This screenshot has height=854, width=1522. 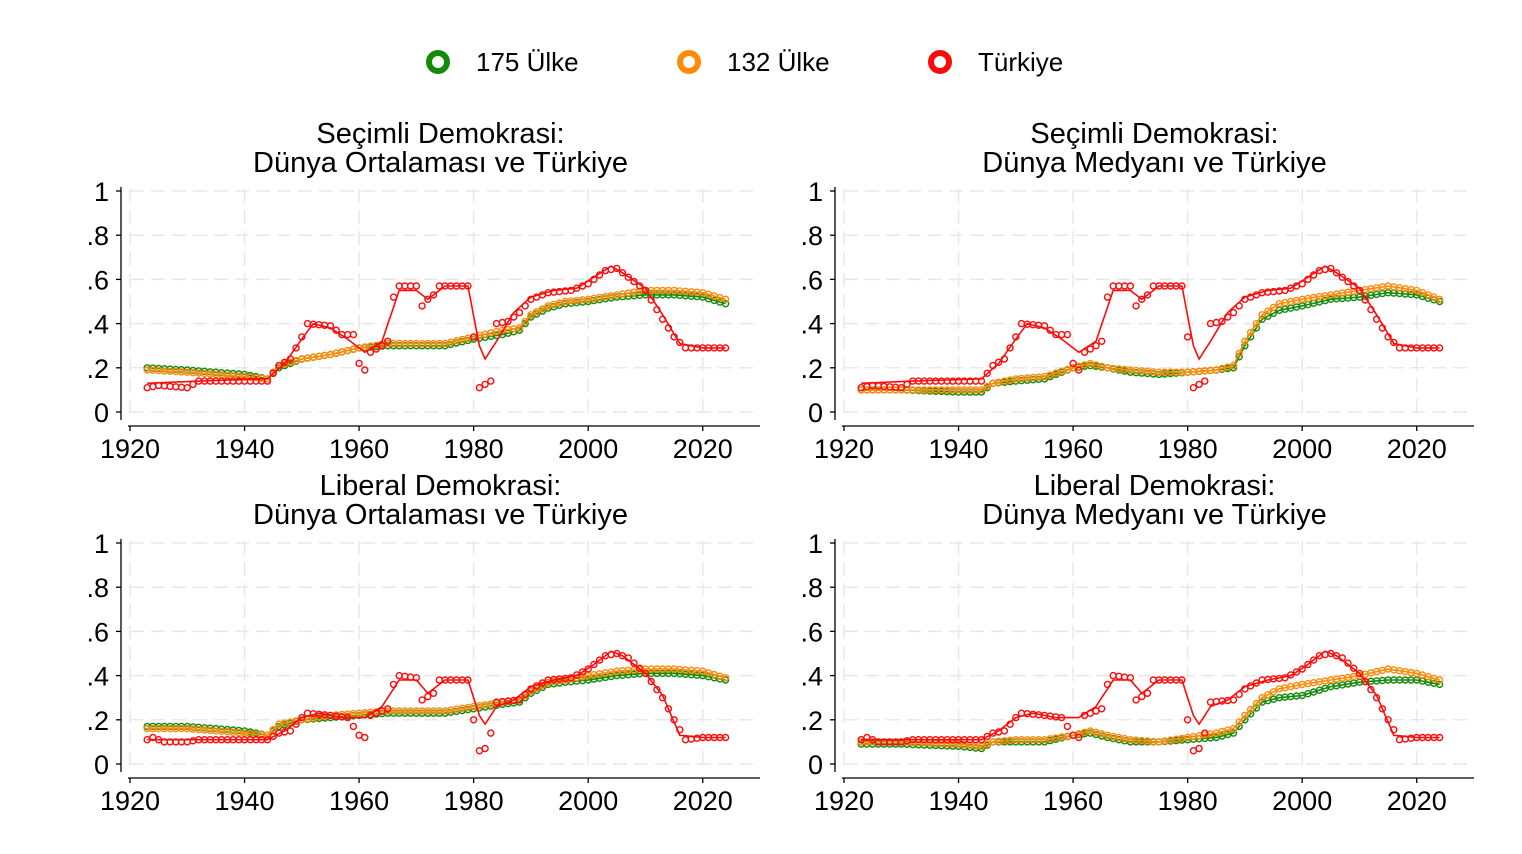 I want to click on point-tr-1962, so click(x=1084, y=352).